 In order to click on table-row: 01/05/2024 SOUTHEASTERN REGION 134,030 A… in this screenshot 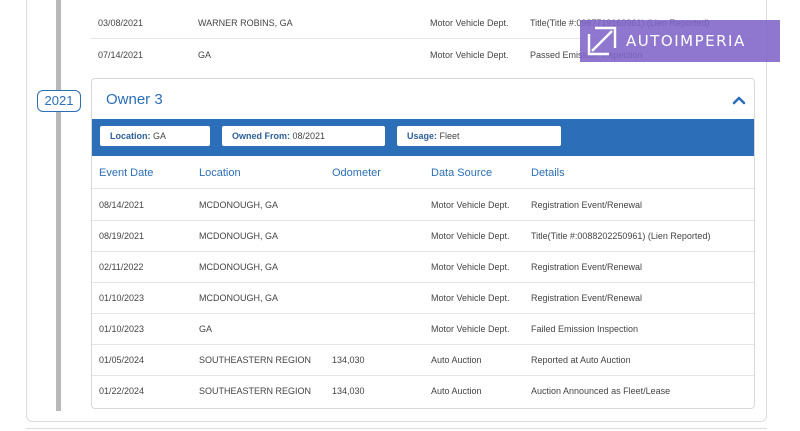, I will do `click(423, 360)`.